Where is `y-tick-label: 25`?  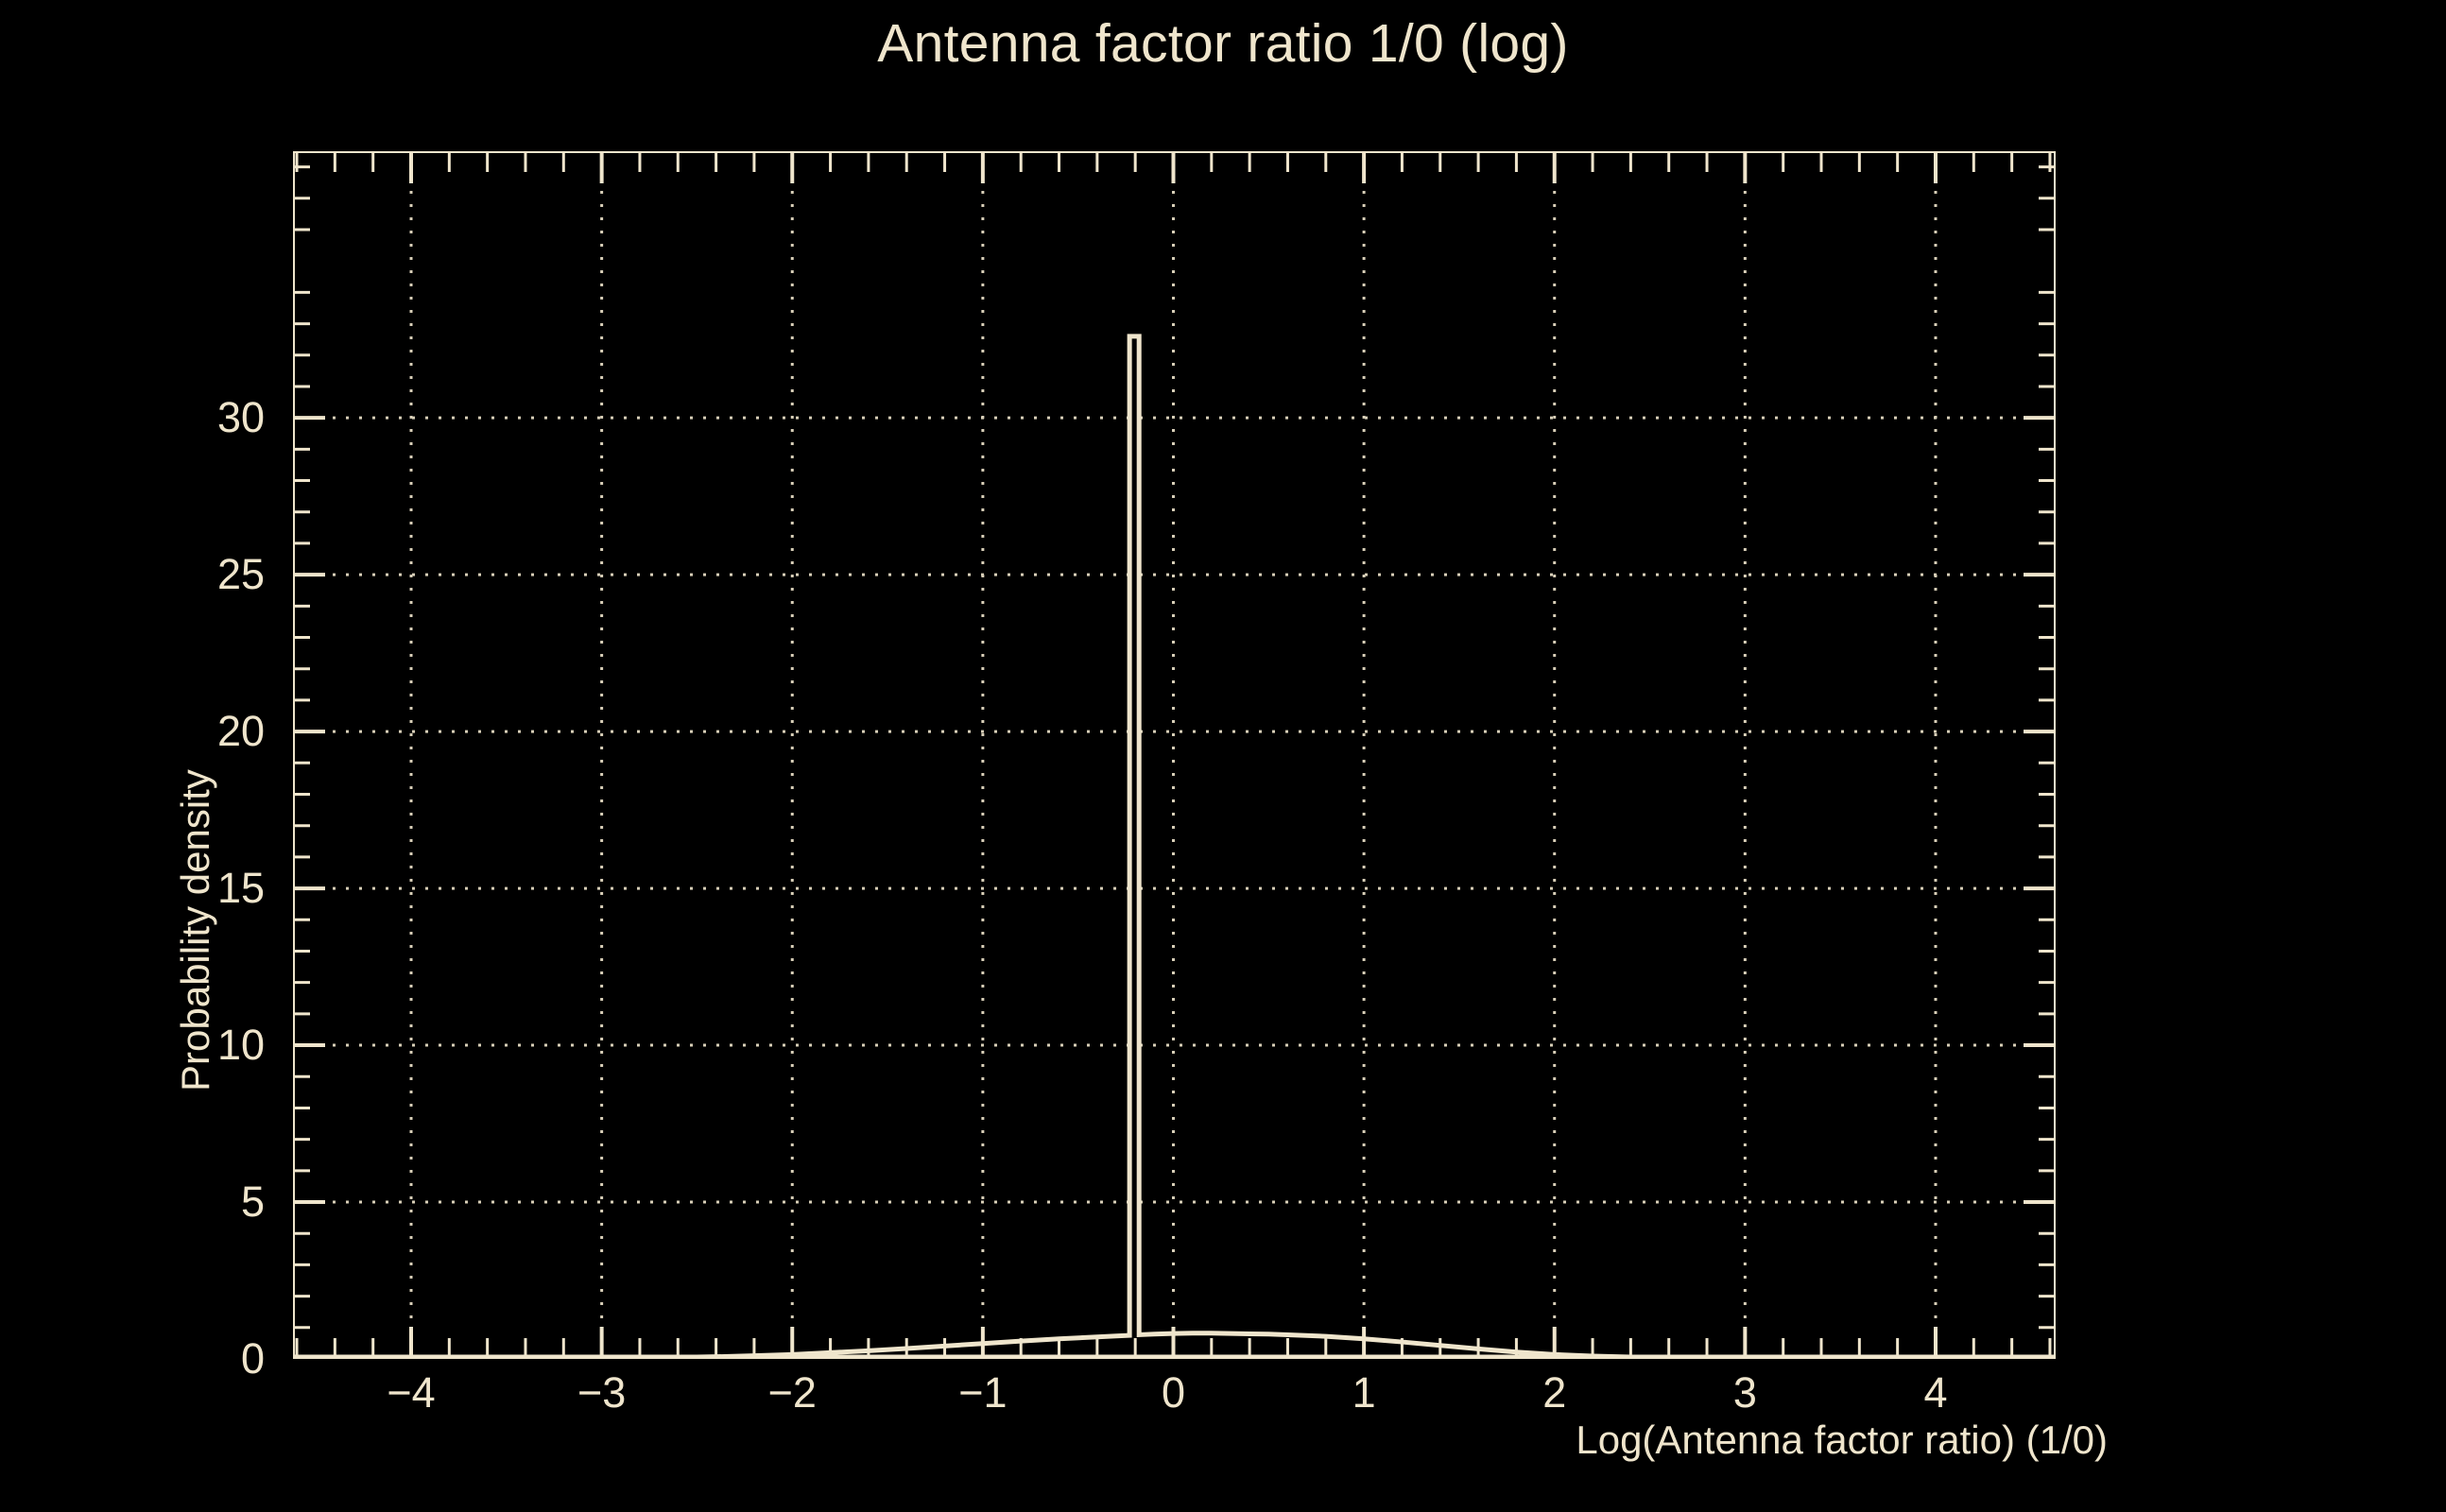
y-tick-label: 25 is located at coordinates (241, 574).